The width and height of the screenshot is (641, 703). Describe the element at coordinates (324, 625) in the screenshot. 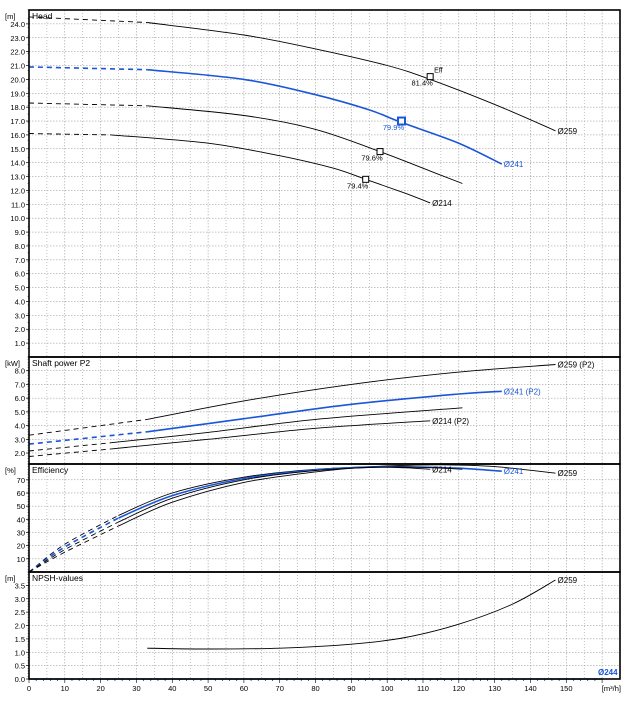

I see `panel-frame` at that location.